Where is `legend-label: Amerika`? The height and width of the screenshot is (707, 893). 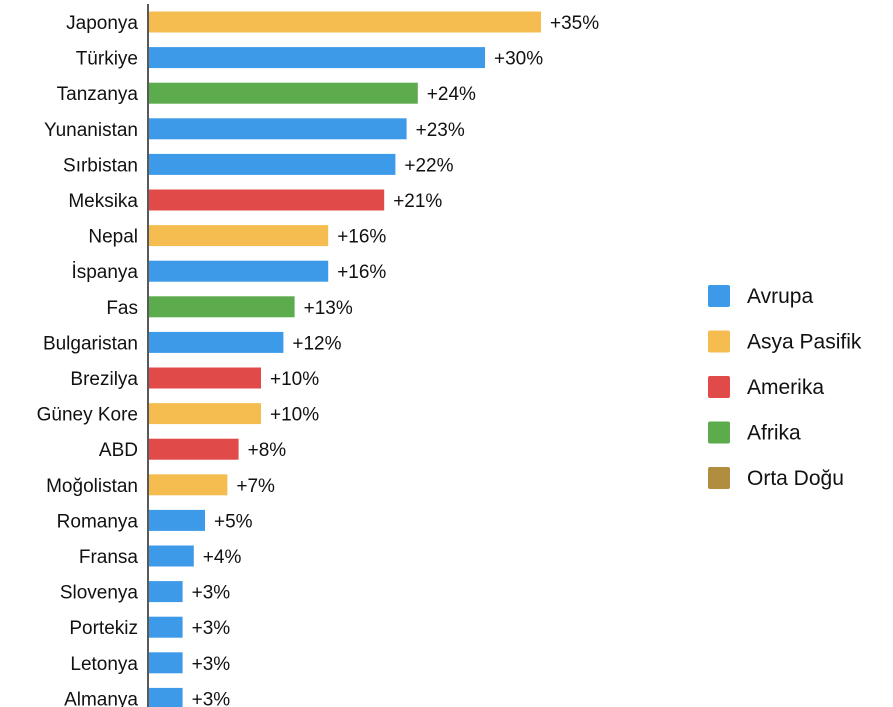 legend-label: Amerika is located at coordinates (785, 387).